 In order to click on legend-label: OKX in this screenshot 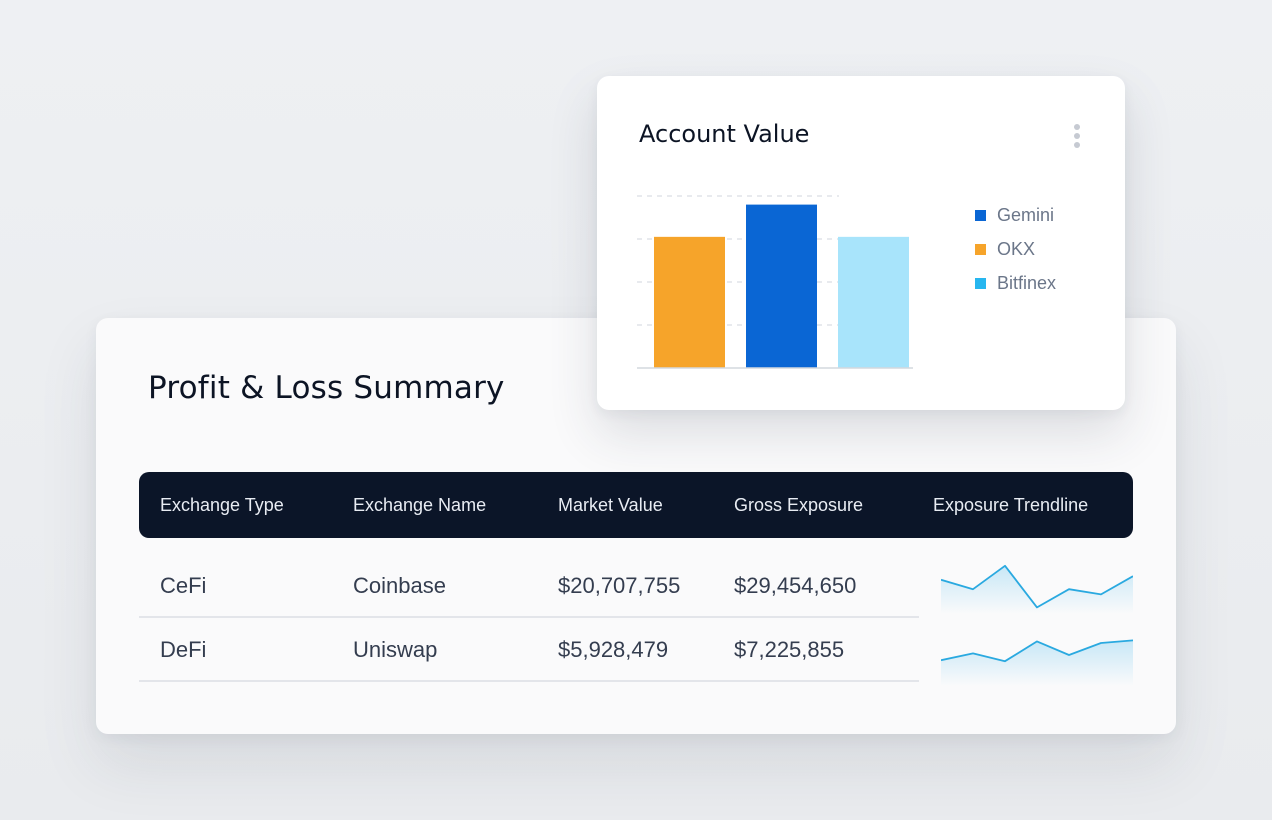, I will do `click(1016, 248)`.